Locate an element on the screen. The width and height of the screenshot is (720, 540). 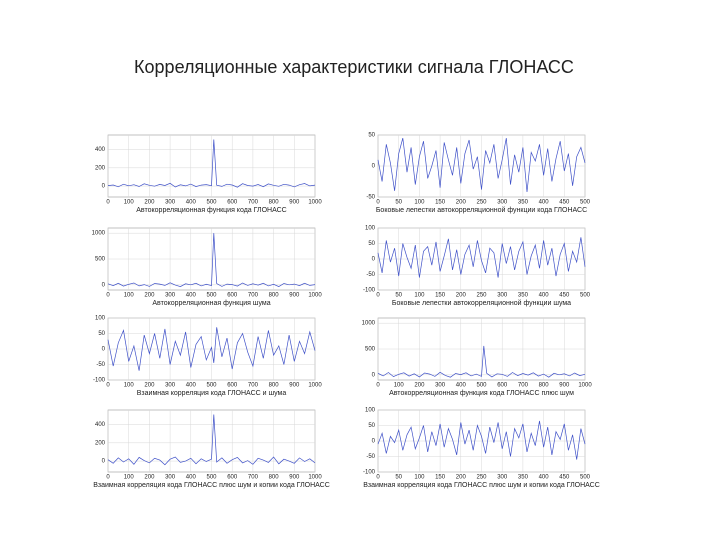
chart-caption: Автокорреляционная функция шума is located at coordinates (211, 303).